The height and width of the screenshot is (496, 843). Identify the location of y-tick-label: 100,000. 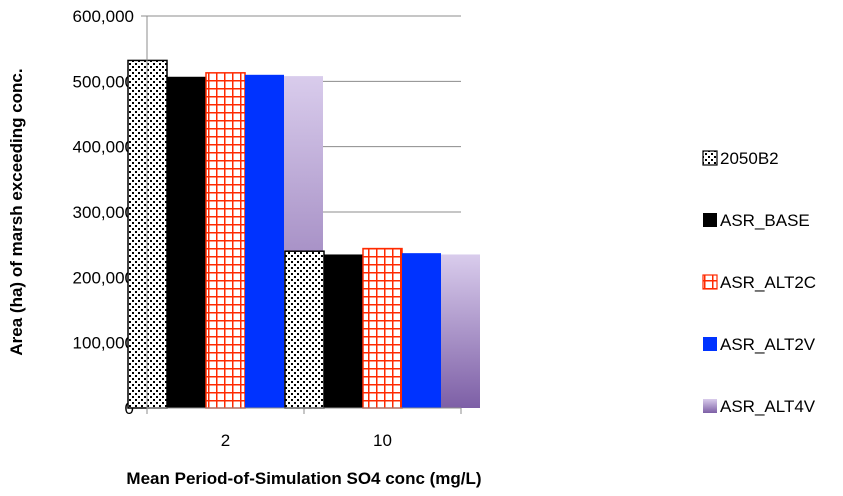
(103, 343).